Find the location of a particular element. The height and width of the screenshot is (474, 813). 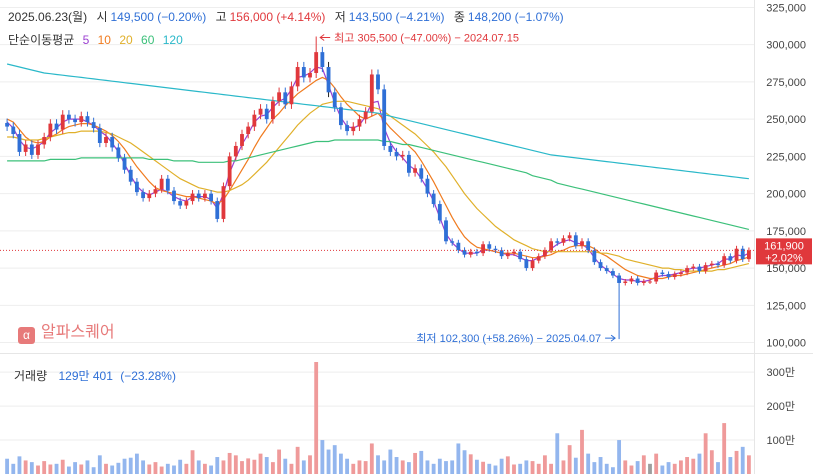

last-price-change: +2.02% is located at coordinates (784, 258).